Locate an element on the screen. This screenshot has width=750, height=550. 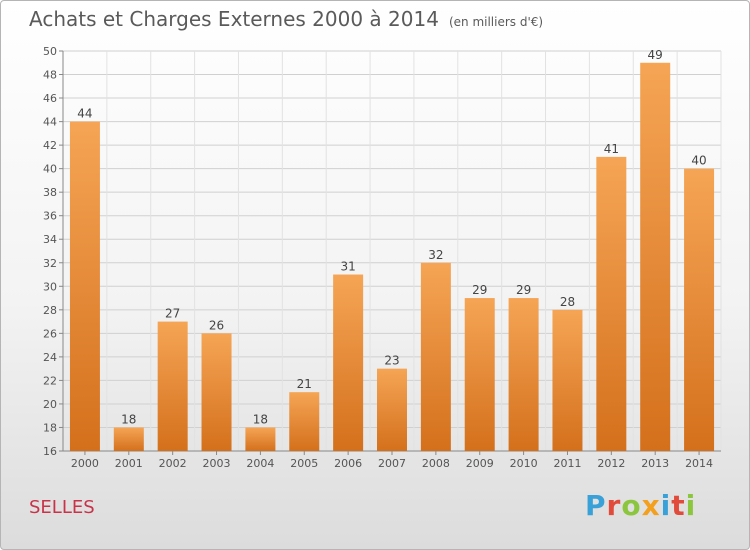
x-tick-label: 2000 is located at coordinates (85, 463).